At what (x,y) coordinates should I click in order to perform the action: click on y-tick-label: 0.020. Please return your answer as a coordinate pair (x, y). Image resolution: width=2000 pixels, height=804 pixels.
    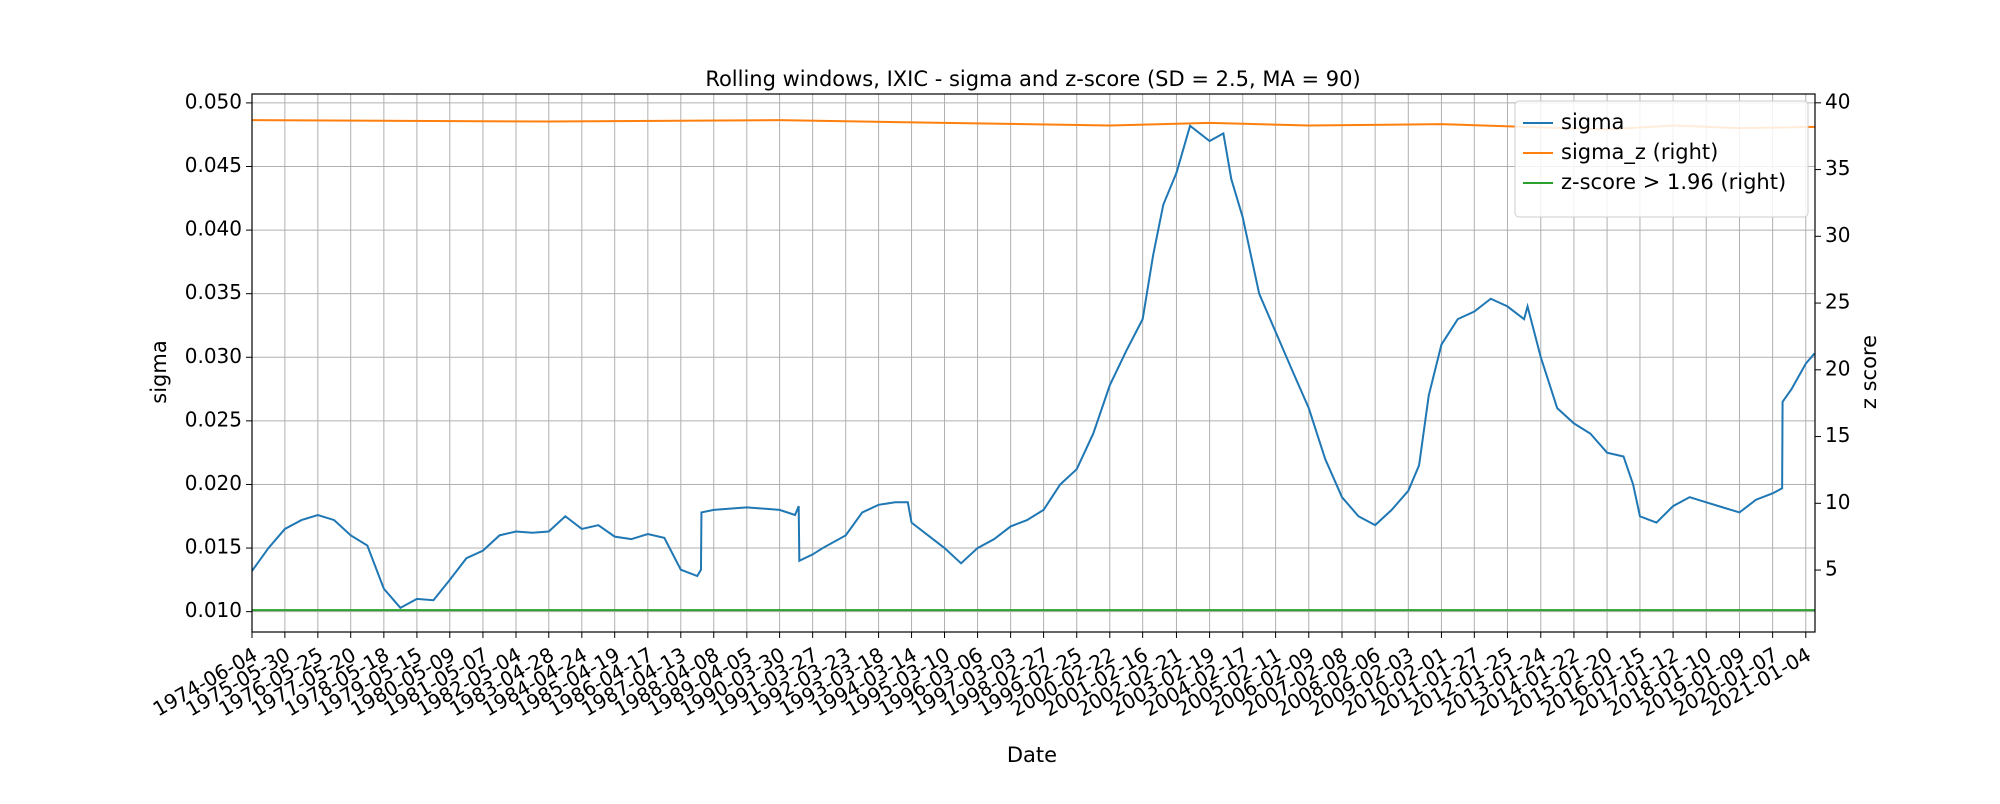
    Looking at the image, I should click on (213, 483).